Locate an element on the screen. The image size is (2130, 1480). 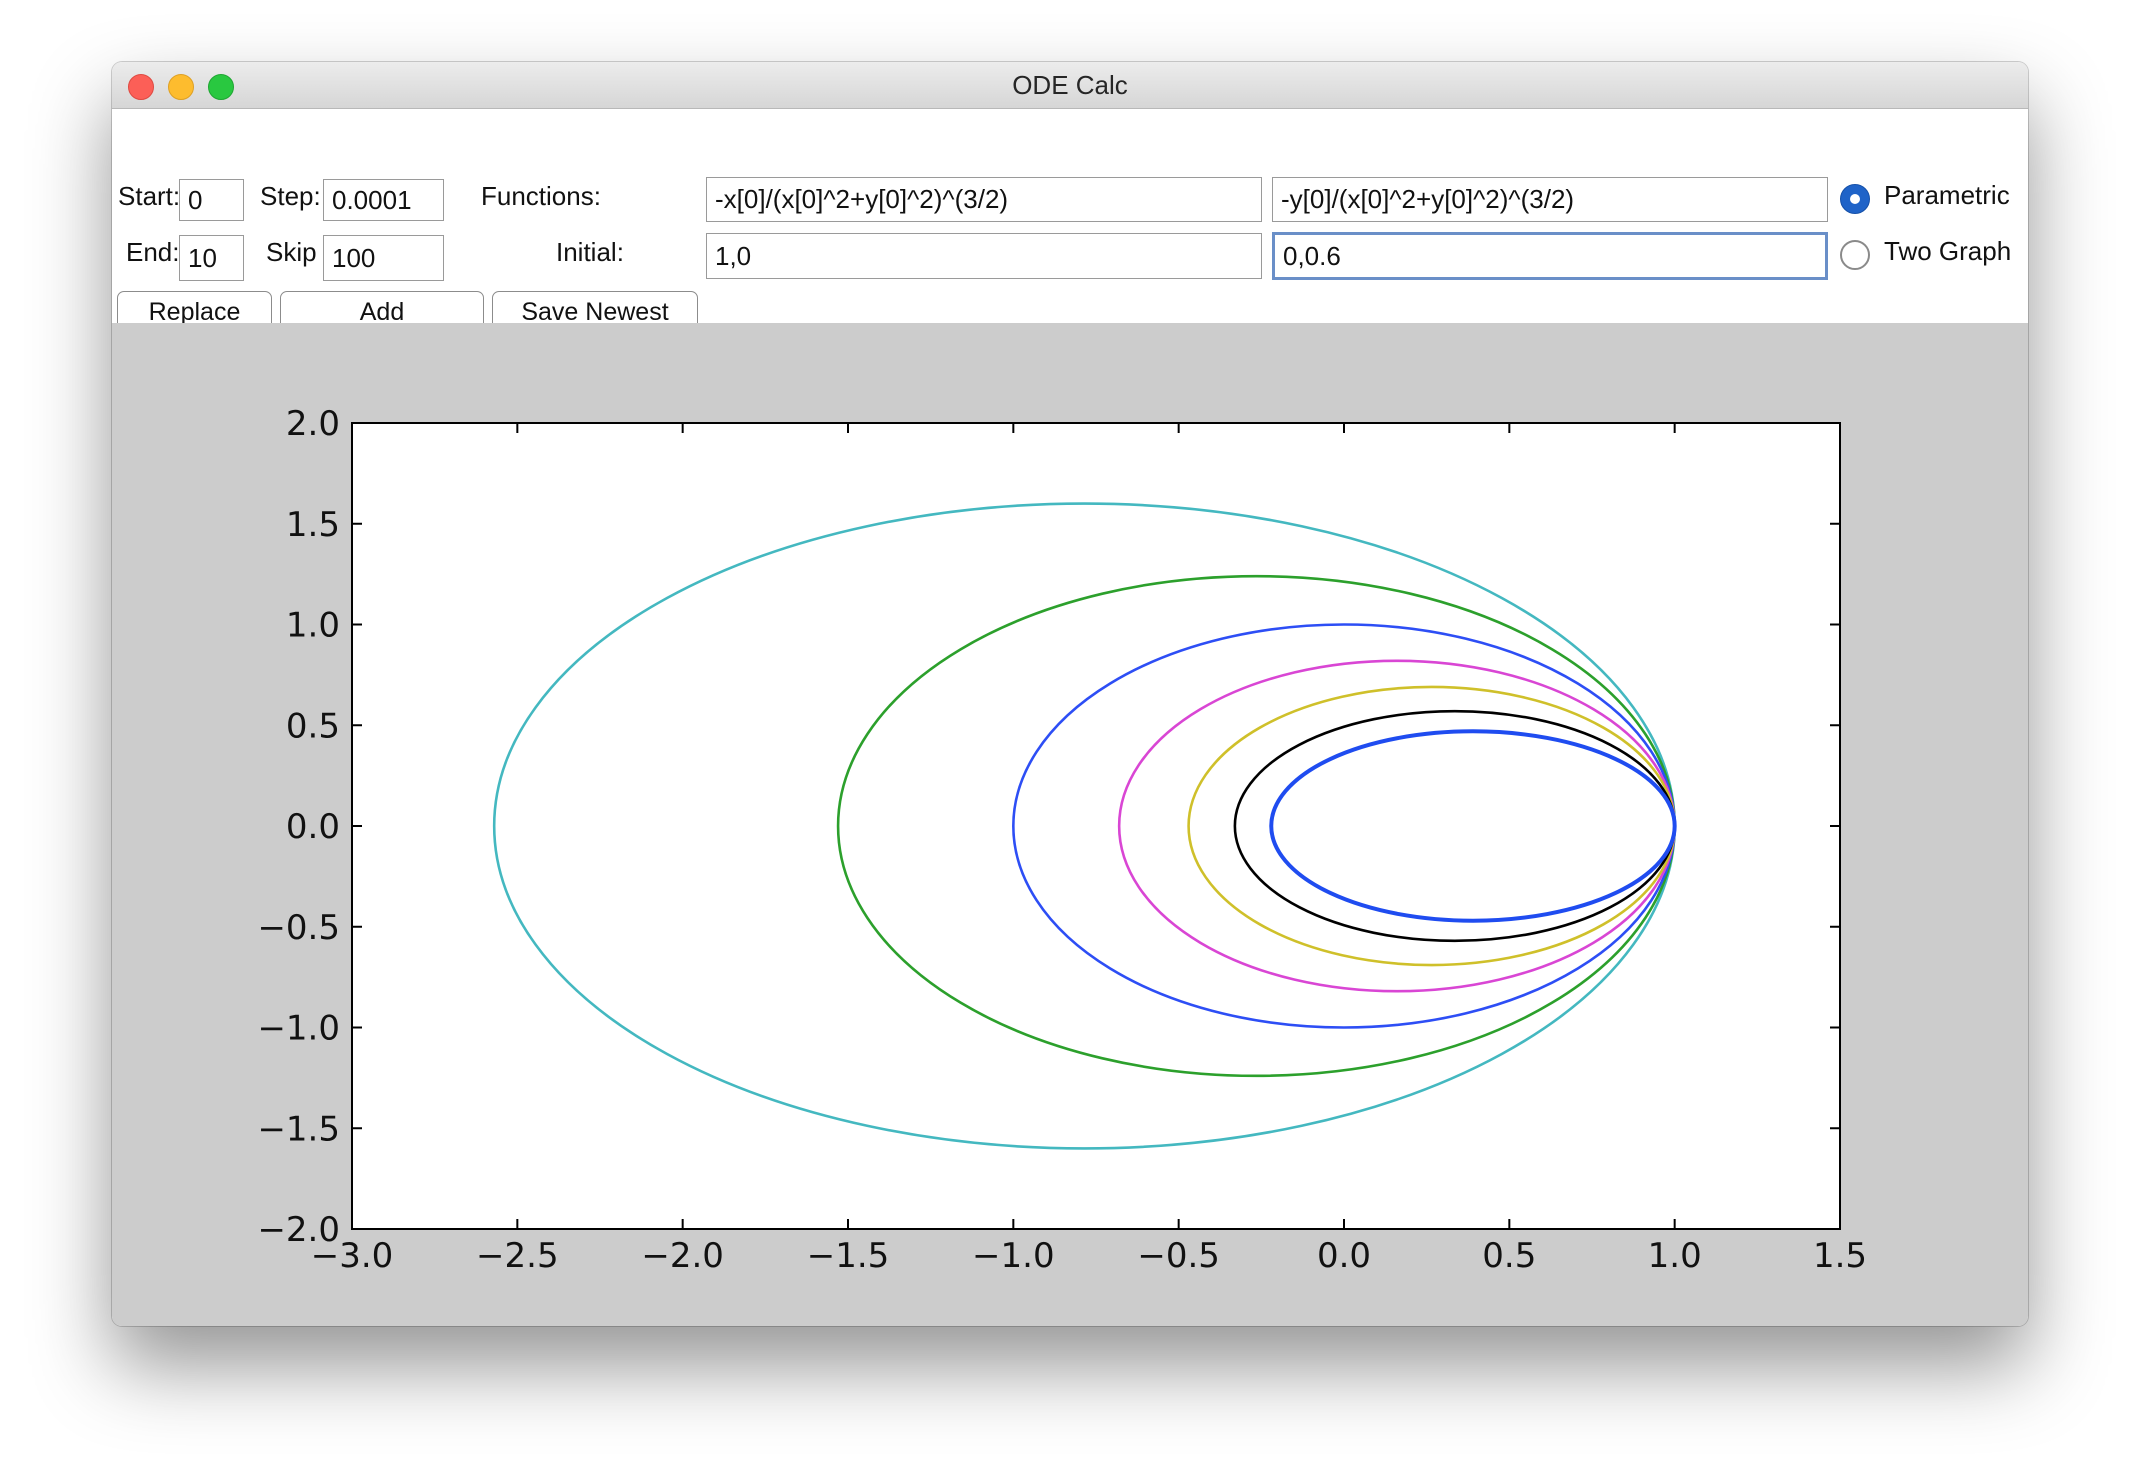
y-tick-label: −0.5 is located at coordinates (298, 928).